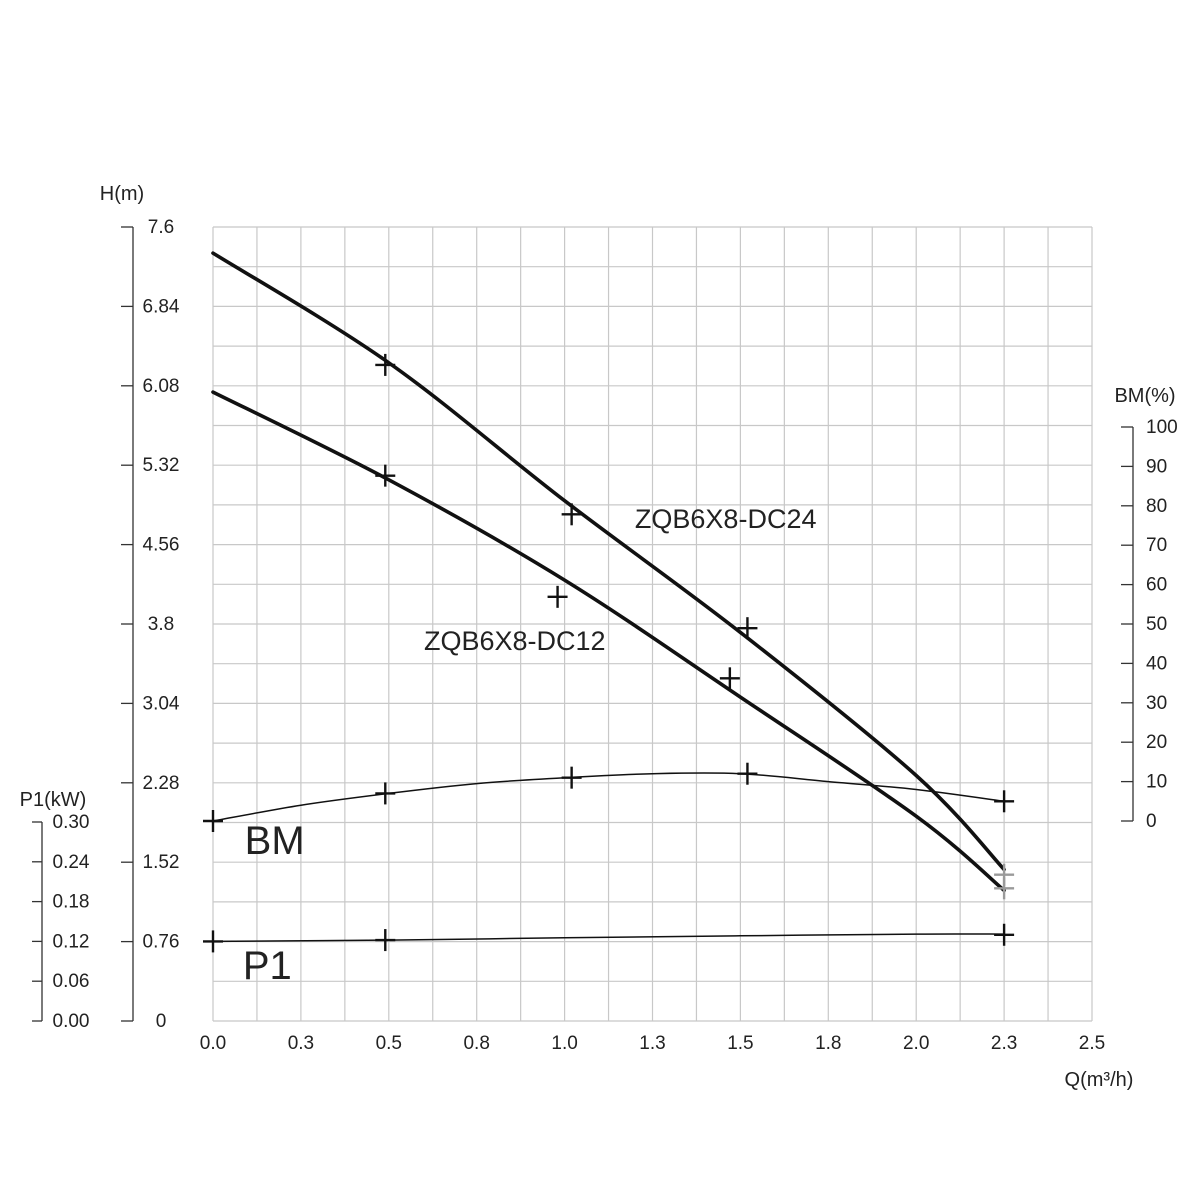  I want to click on bm-axis-tick-label: 10, so click(1156, 782).